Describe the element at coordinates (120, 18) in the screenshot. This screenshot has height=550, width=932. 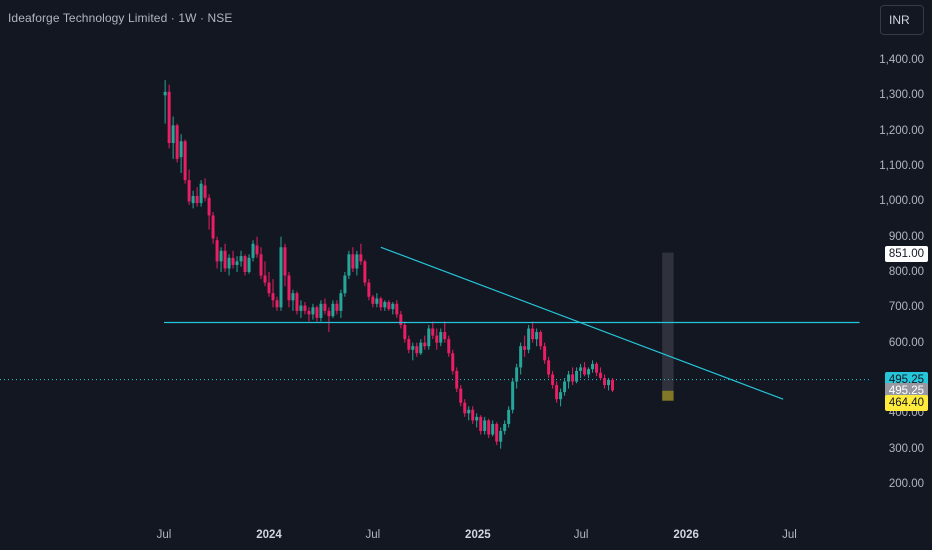
I see `chart-title: Ideaforge Technology Limited · 1W · NSE` at that location.